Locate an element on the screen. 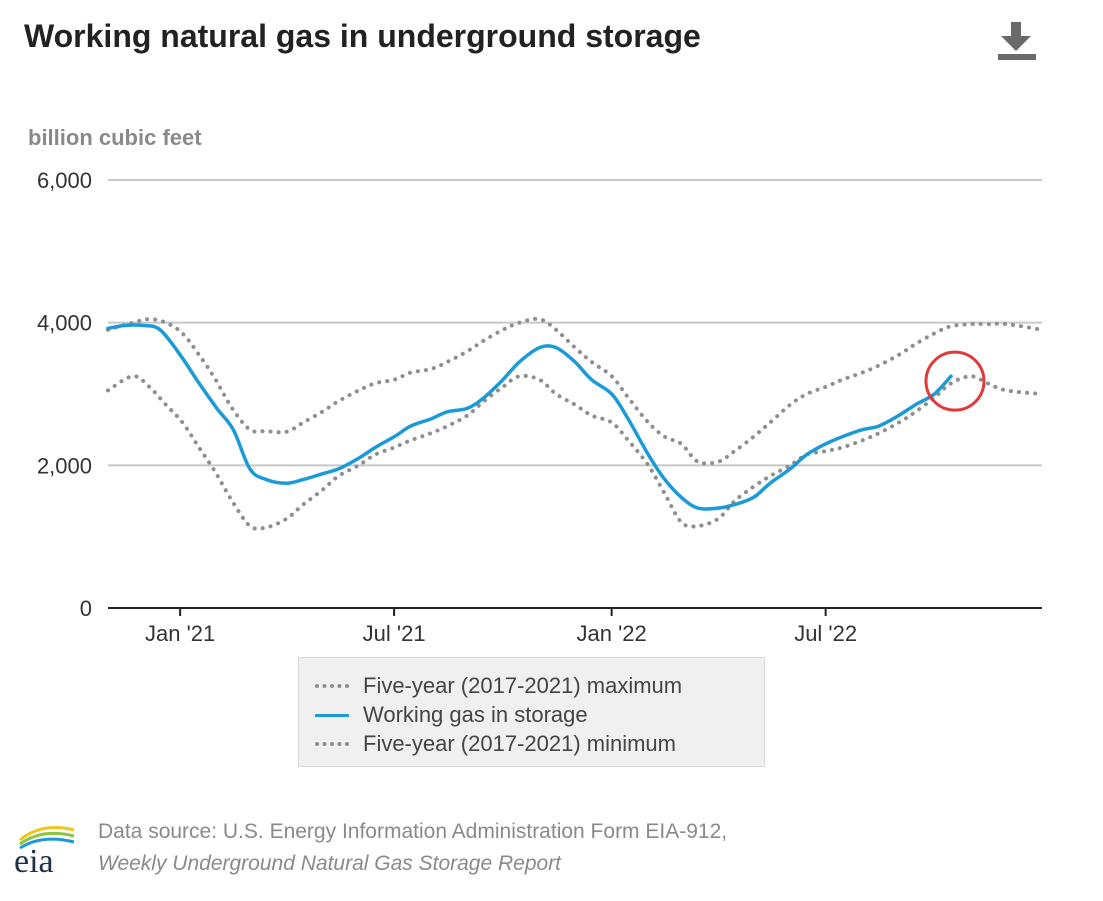  series-five-year-minimum is located at coordinates (575, 452).